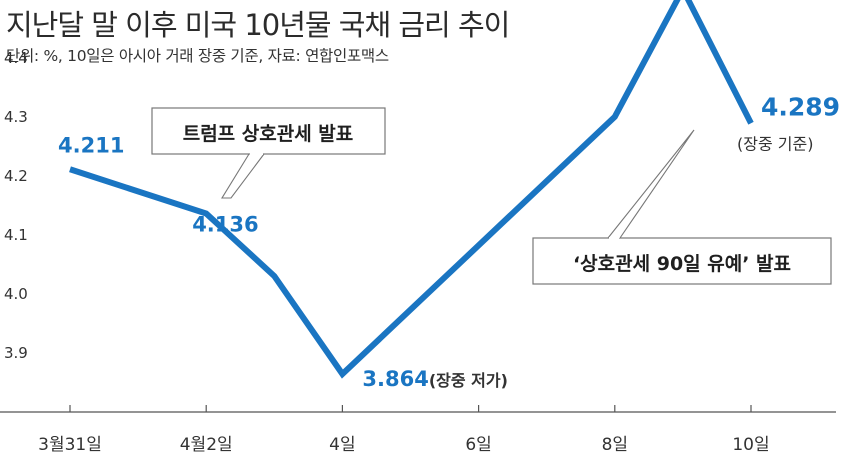  Describe the element at coordinates (268, 134) in the screenshot. I see `callout-text: 트럼프 상호관세 발표` at that location.